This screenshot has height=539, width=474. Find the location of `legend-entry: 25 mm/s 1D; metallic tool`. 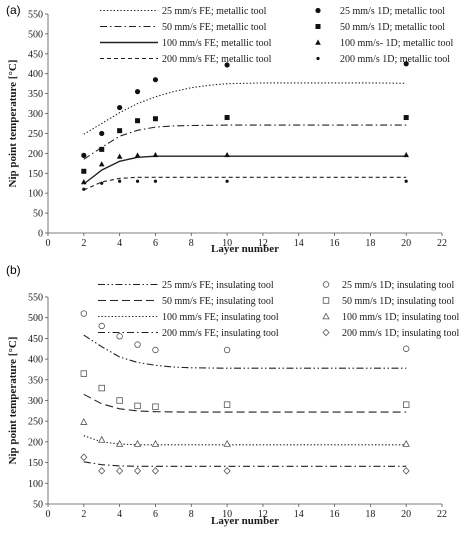

legend-entry: 25 mm/s 1D; metallic tool is located at coordinates (392, 11).